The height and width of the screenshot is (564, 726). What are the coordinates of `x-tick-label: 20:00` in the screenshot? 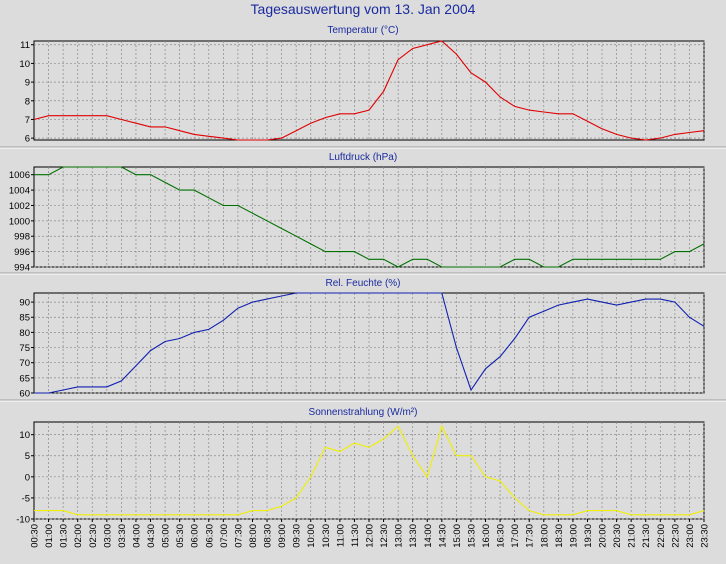 It's located at (603, 536).